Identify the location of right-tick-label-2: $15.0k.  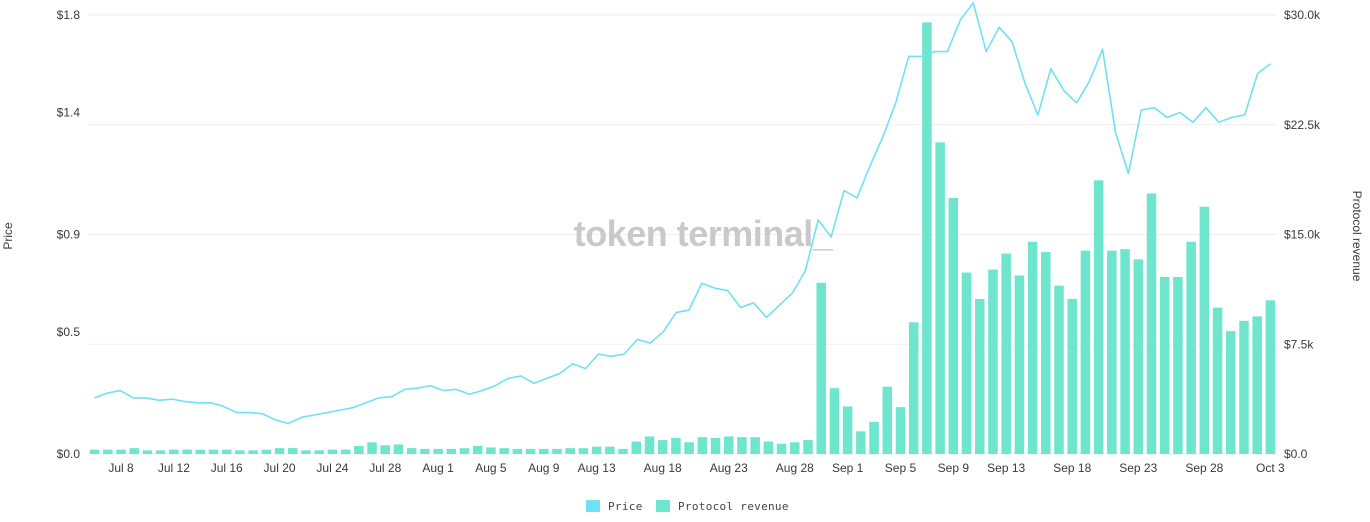
(1302, 235).